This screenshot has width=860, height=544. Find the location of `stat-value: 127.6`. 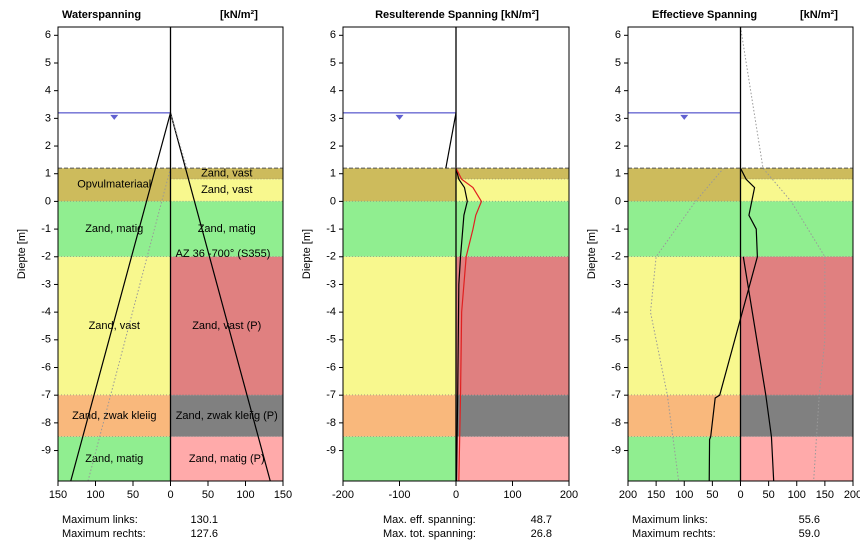

stat-value: 127.6 is located at coordinates (204, 534).